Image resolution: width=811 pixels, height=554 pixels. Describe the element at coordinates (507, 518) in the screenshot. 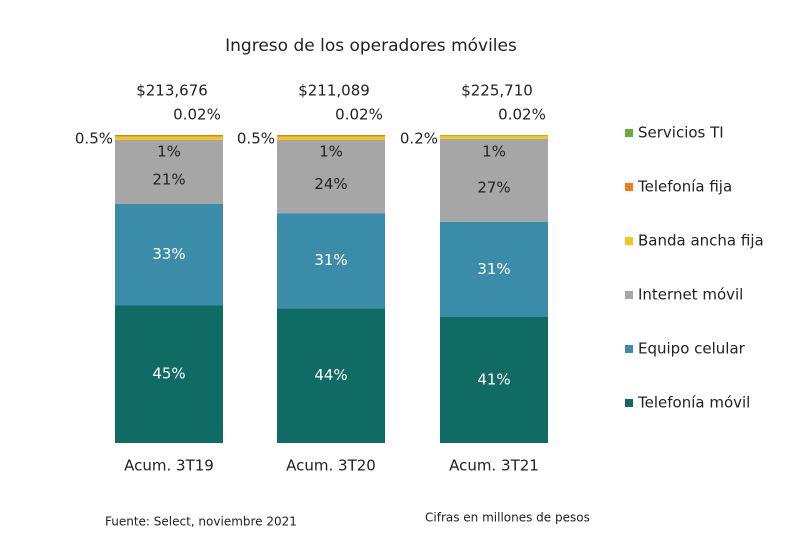

I see `note: Cifras en millones de pesos` at that location.